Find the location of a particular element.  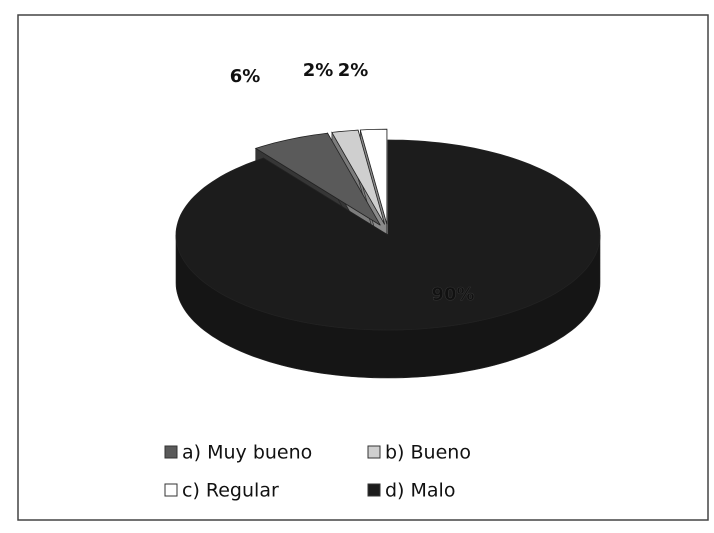

legend-label: d) Malo is located at coordinates (420, 491).